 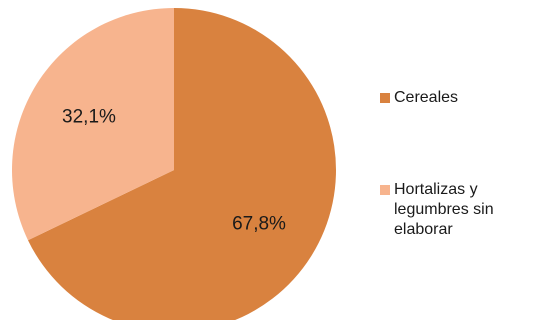 I want to click on legend-item-cereales: Cereales, so click(x=455, y=98).